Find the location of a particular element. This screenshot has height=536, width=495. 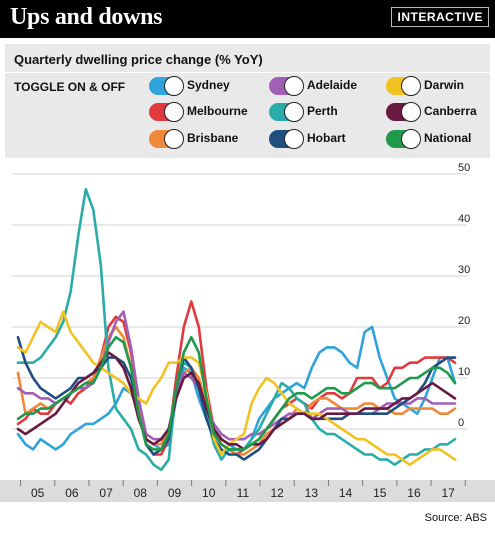

y-tick-label: 0 is located at coordinates (461, 423).